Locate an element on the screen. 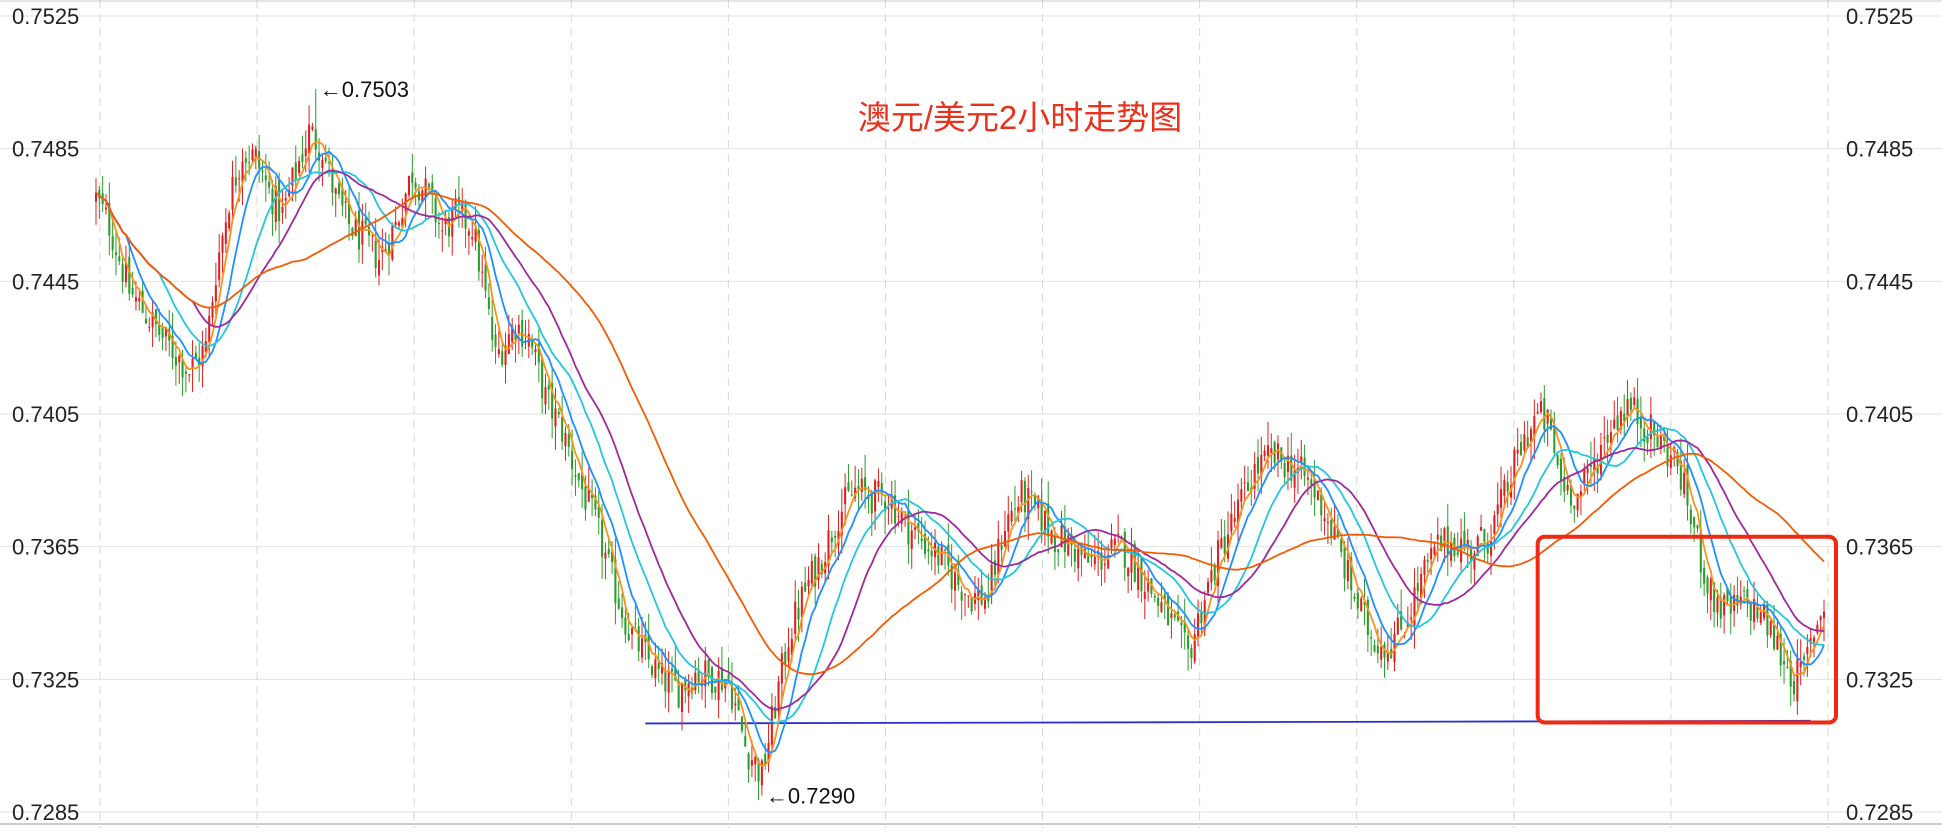  y-tick-left-2: 0.7445 is located at coordinates (45, 281).